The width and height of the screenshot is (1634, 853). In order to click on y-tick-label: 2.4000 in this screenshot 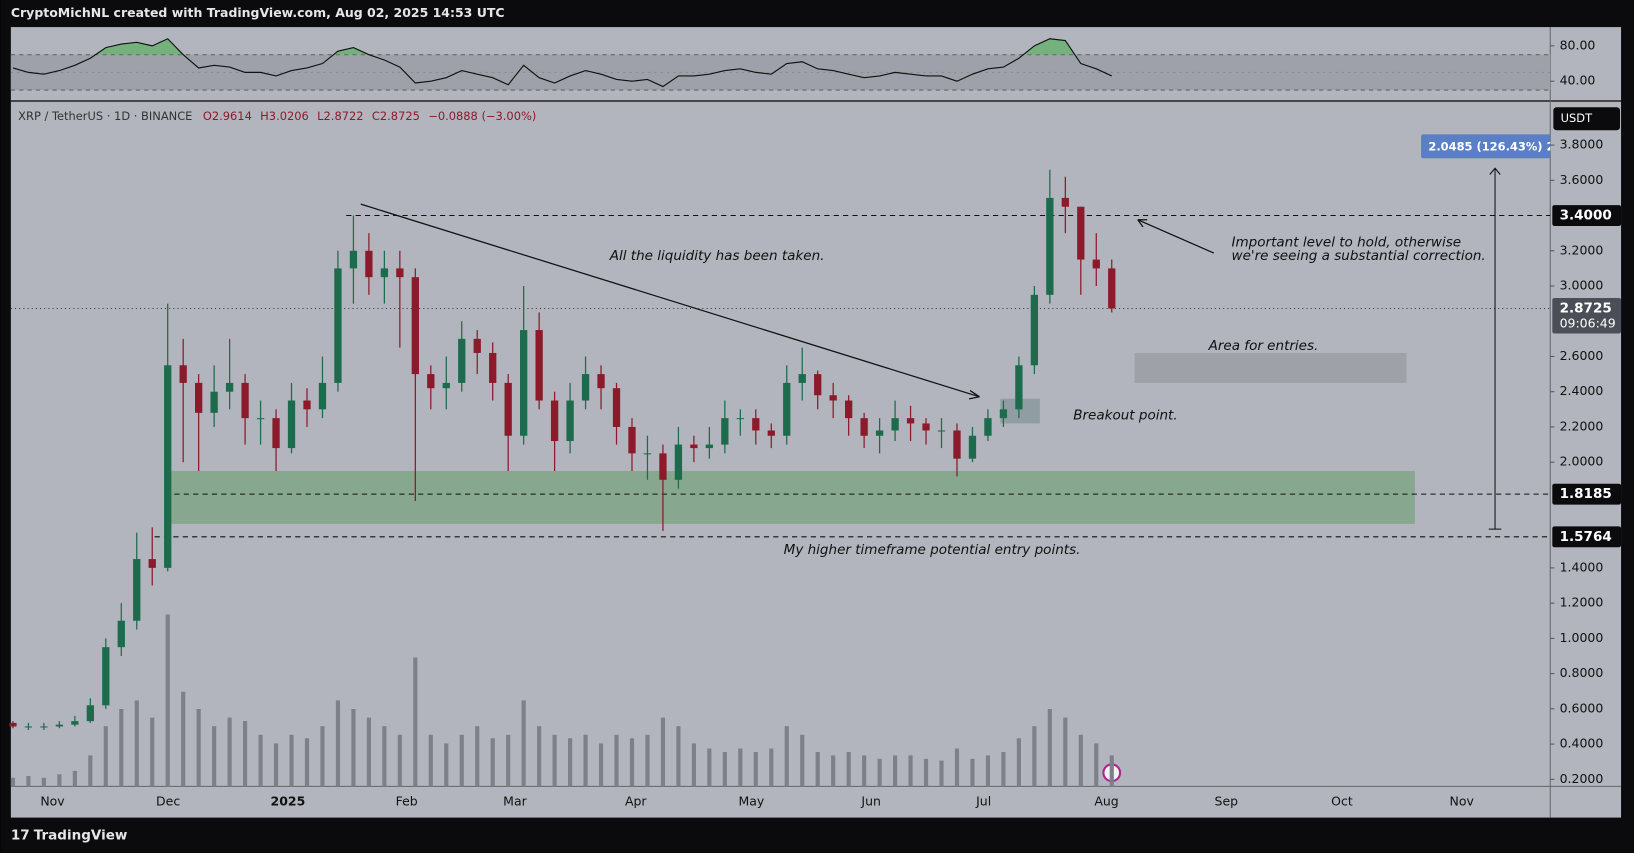, I will do `click(1582, 390)`.